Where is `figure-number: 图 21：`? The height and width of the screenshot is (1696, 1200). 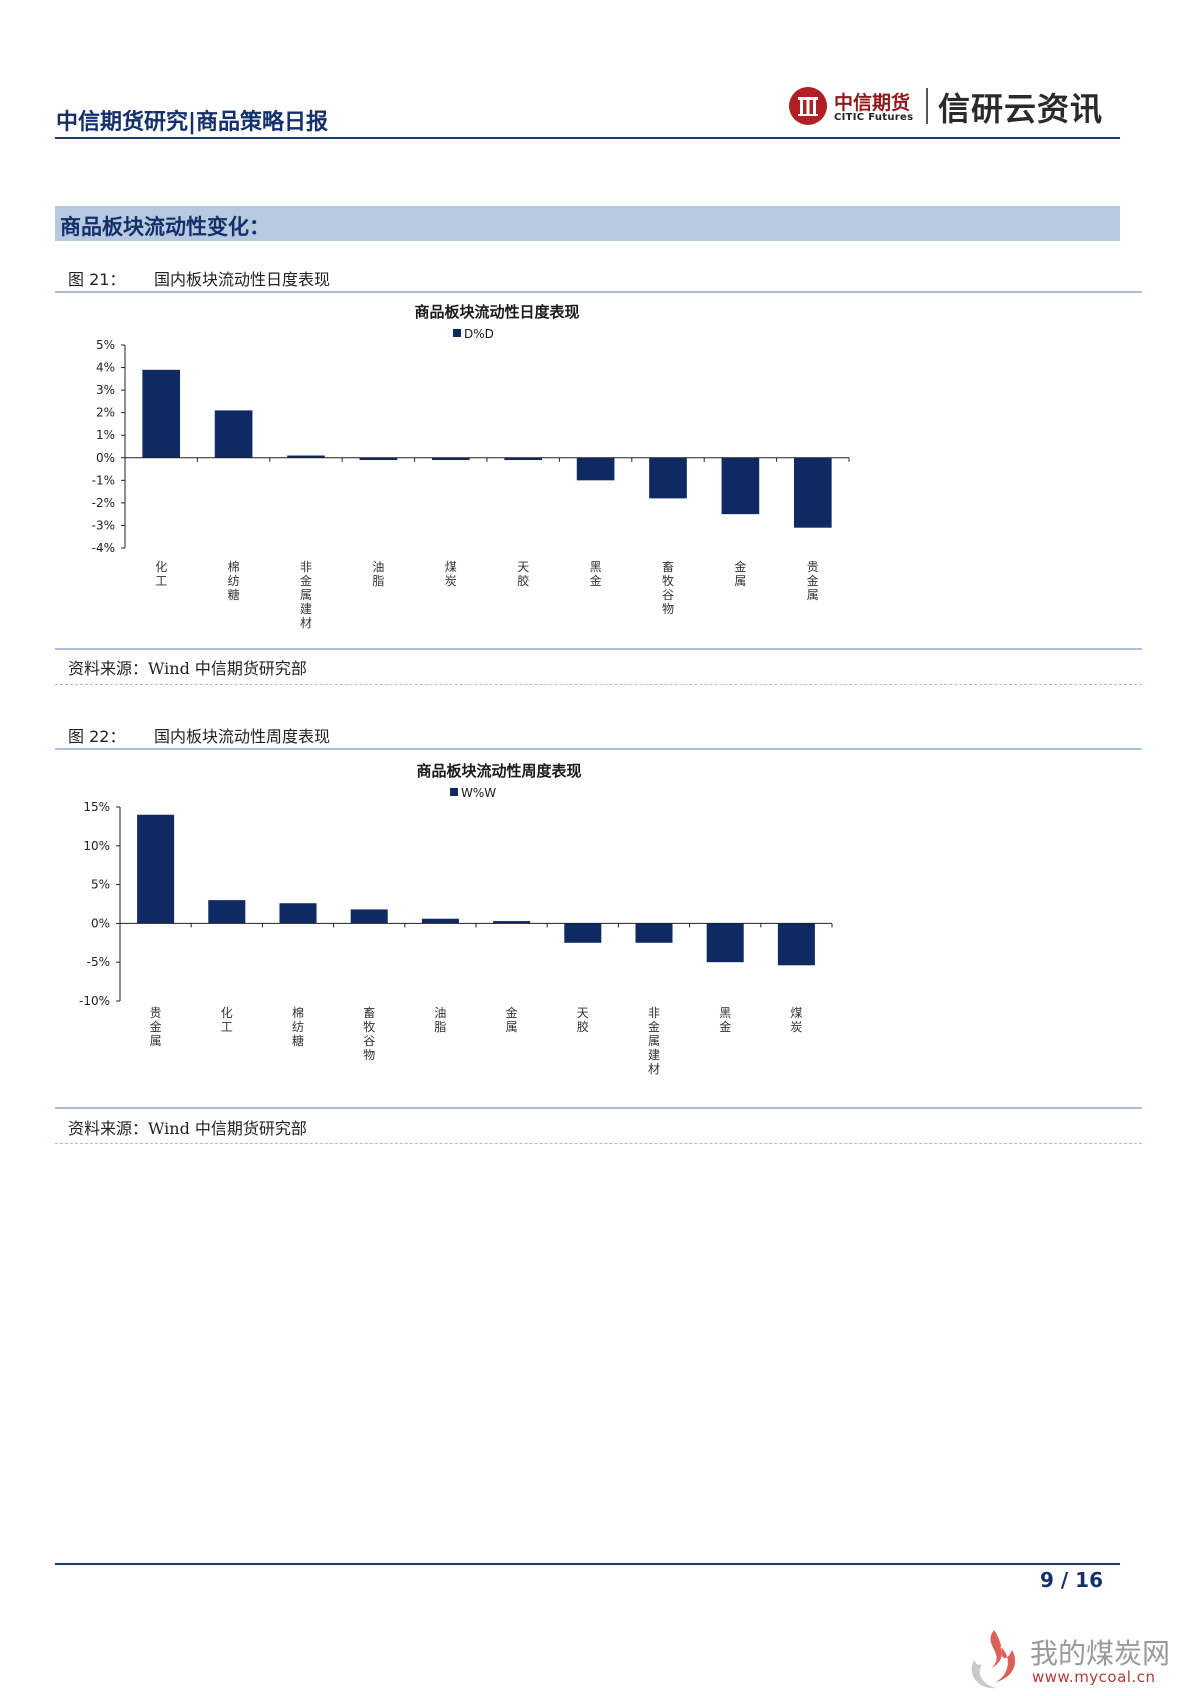
figure-number: 图 21： is located at coordinates (97, 279).